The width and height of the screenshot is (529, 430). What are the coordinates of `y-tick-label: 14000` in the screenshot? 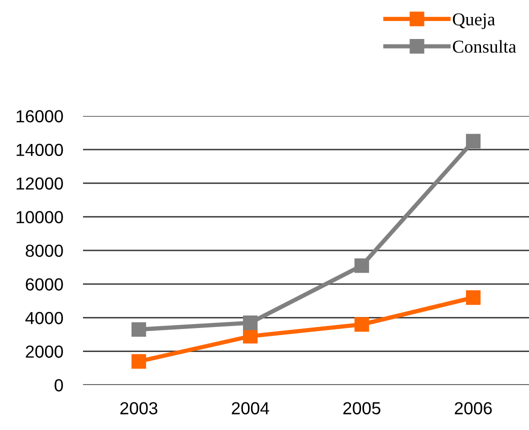 It's located at (39, 150).